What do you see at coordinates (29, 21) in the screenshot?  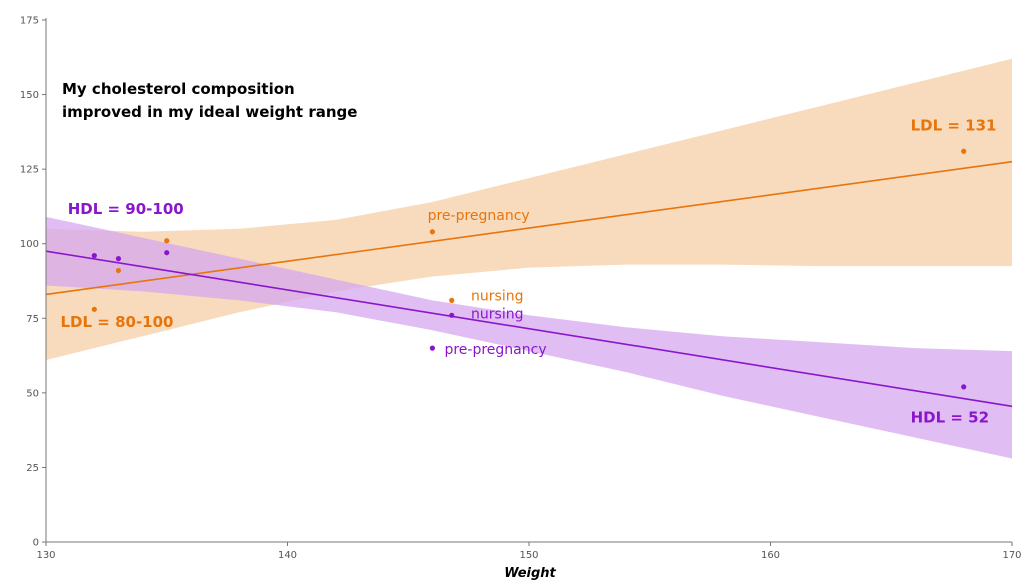 I see `y-tick-label: 175` at bounding box center [29, 21].